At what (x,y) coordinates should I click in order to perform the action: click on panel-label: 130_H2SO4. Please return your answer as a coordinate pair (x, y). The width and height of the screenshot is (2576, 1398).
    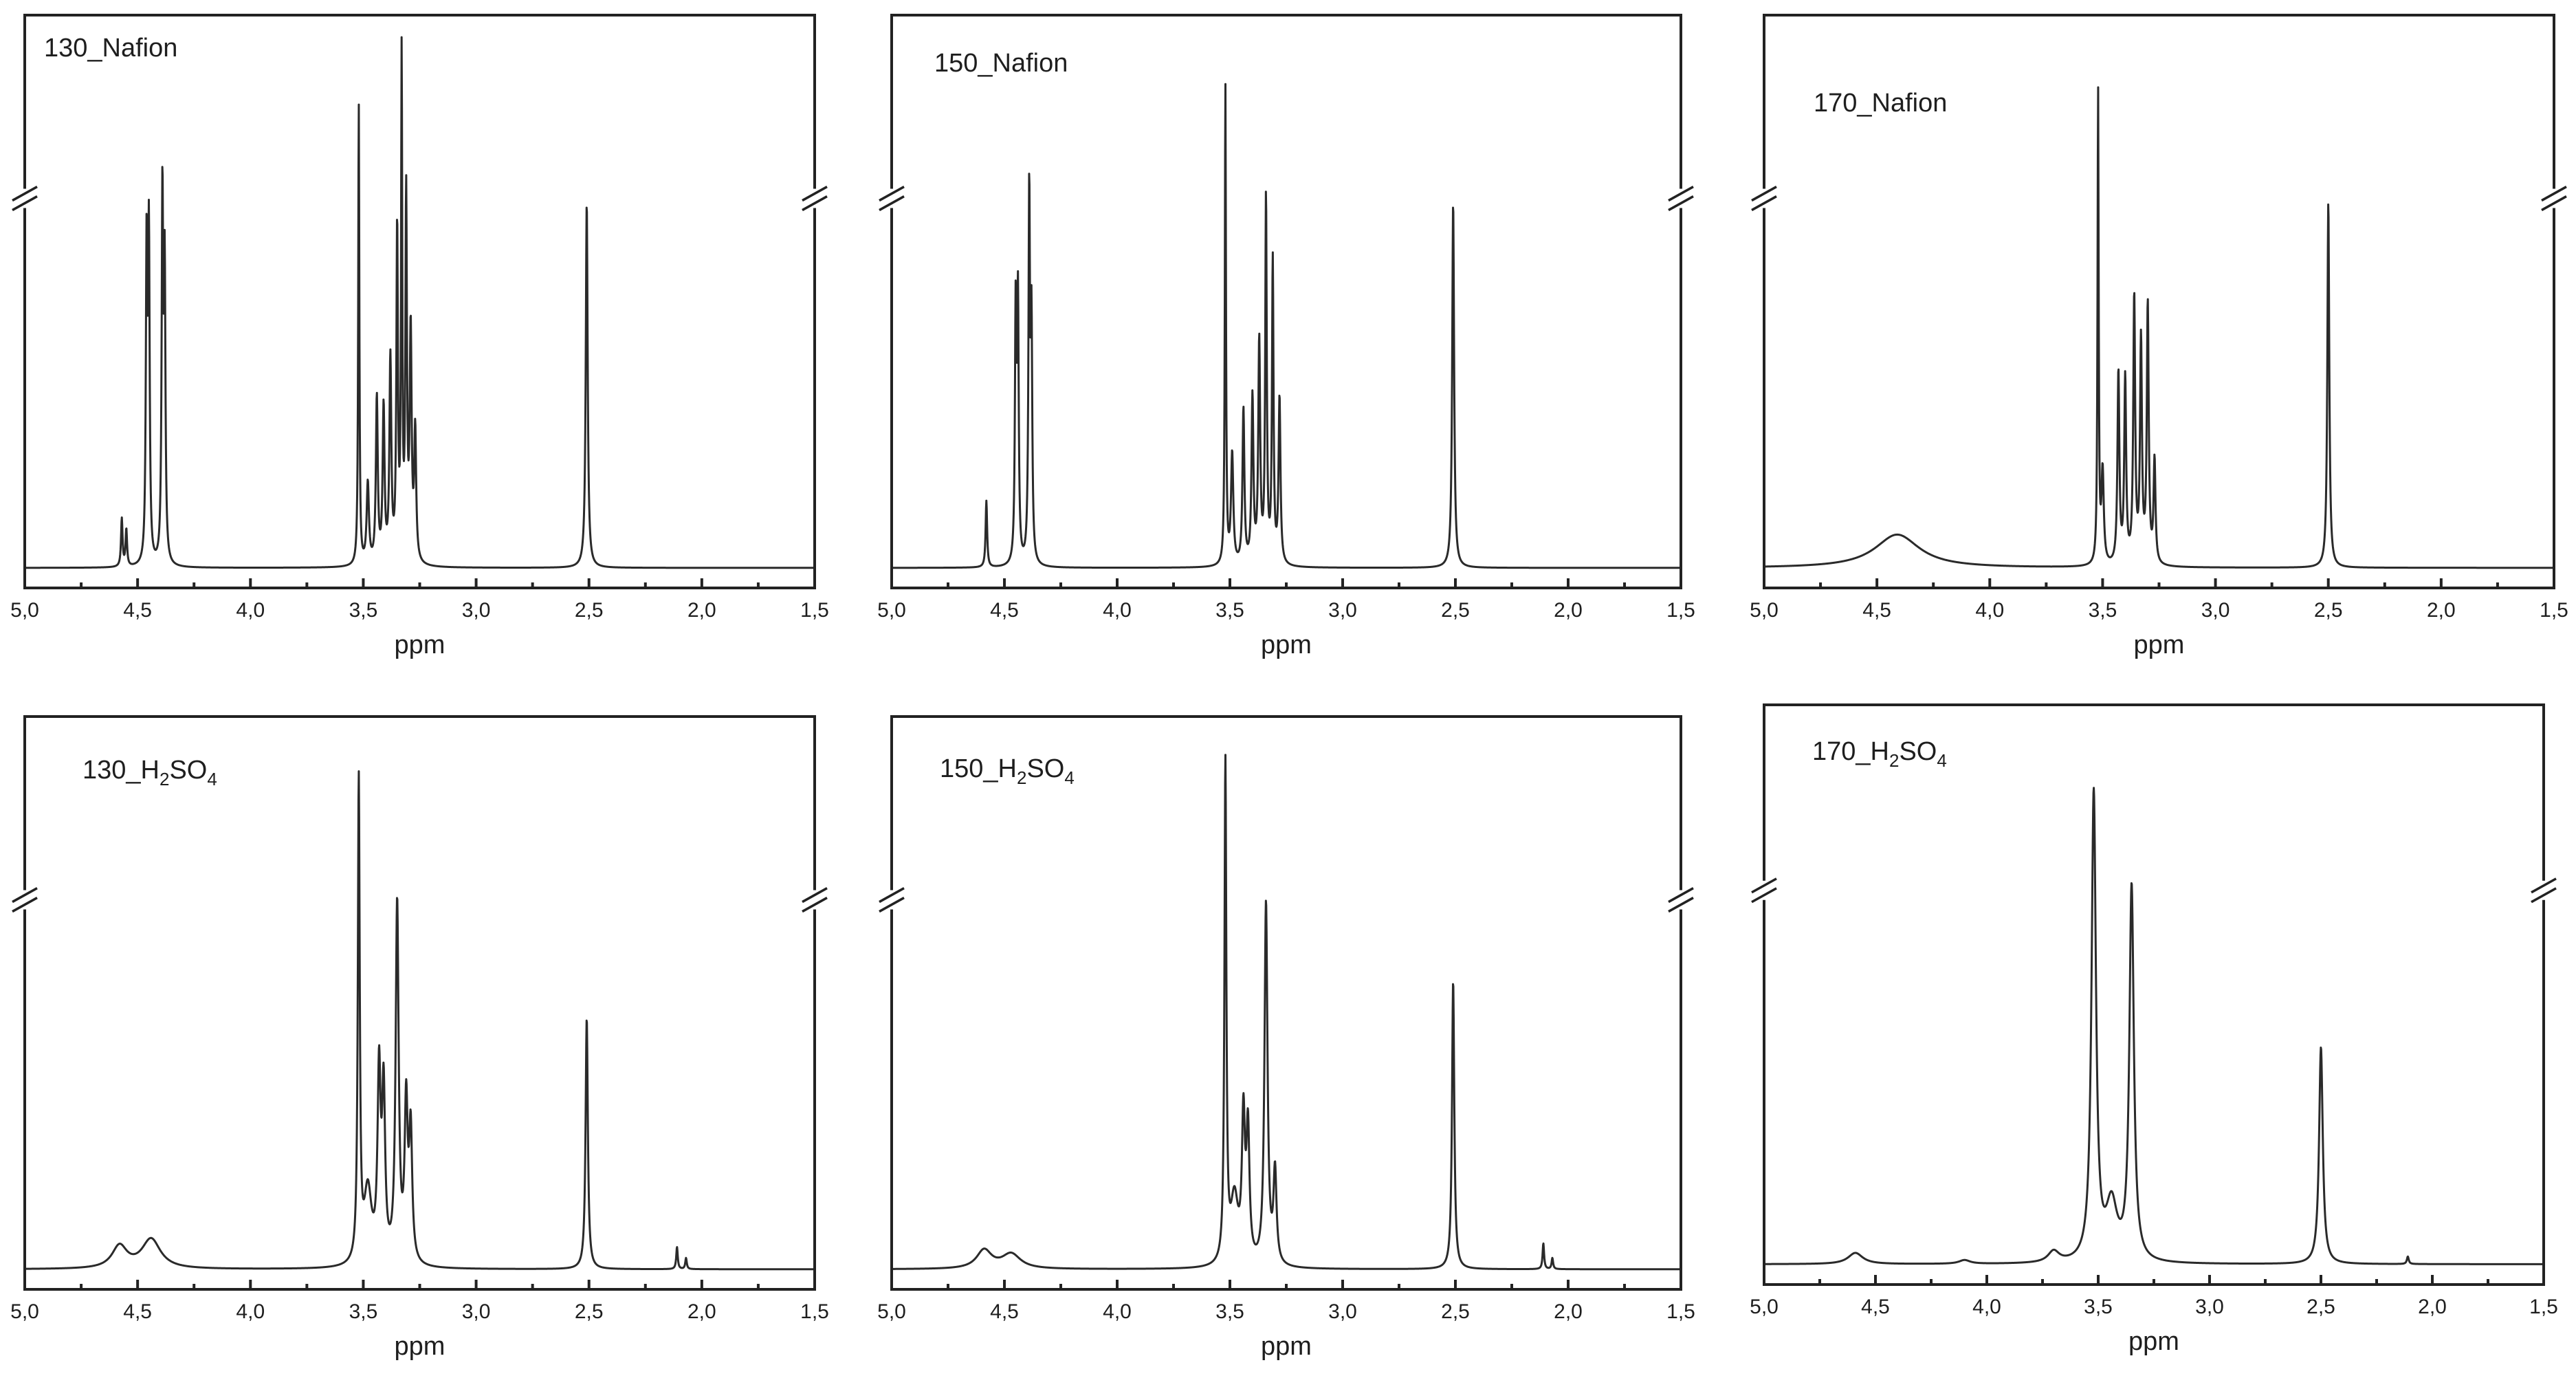
    Looking at the image, I should click on (149, 772).